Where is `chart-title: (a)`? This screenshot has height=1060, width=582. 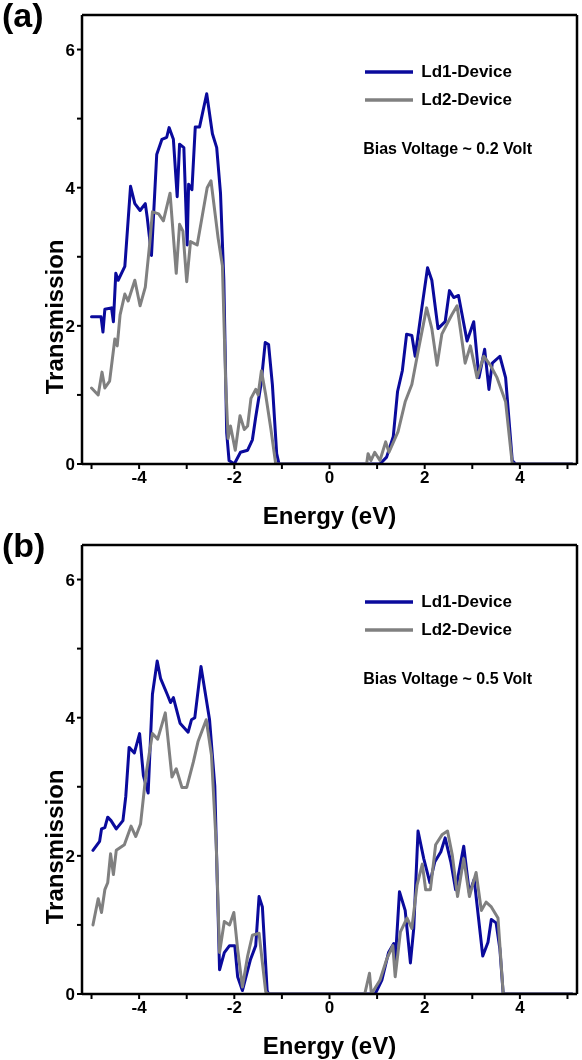
chart-title: (a) is located at coordinates (23, 17).